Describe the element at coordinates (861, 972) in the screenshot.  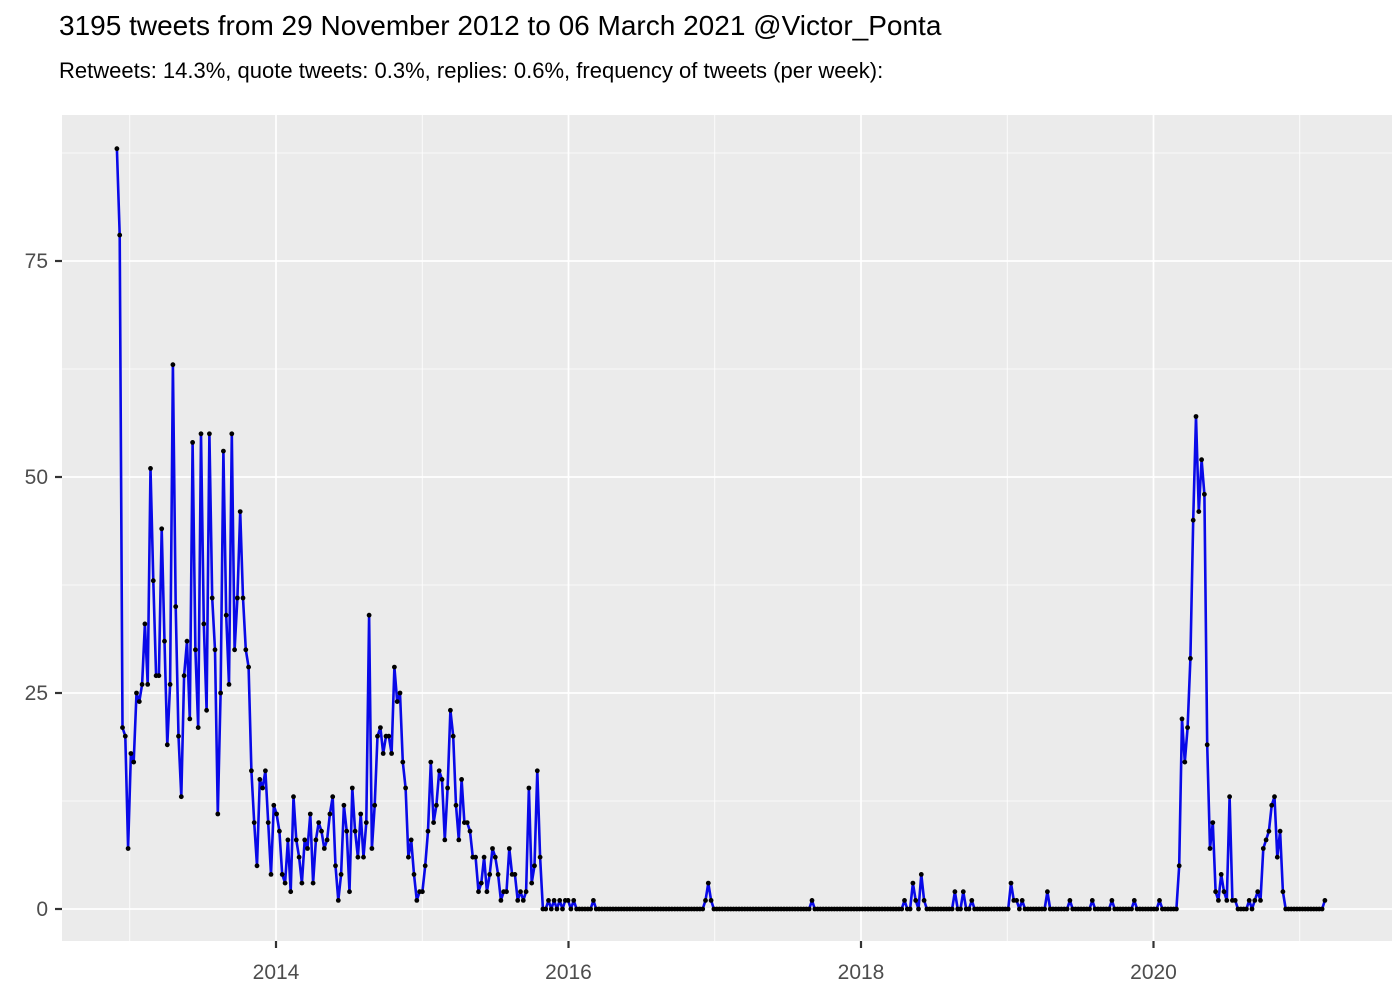
I see `x-axis-label: 2018` at that location.